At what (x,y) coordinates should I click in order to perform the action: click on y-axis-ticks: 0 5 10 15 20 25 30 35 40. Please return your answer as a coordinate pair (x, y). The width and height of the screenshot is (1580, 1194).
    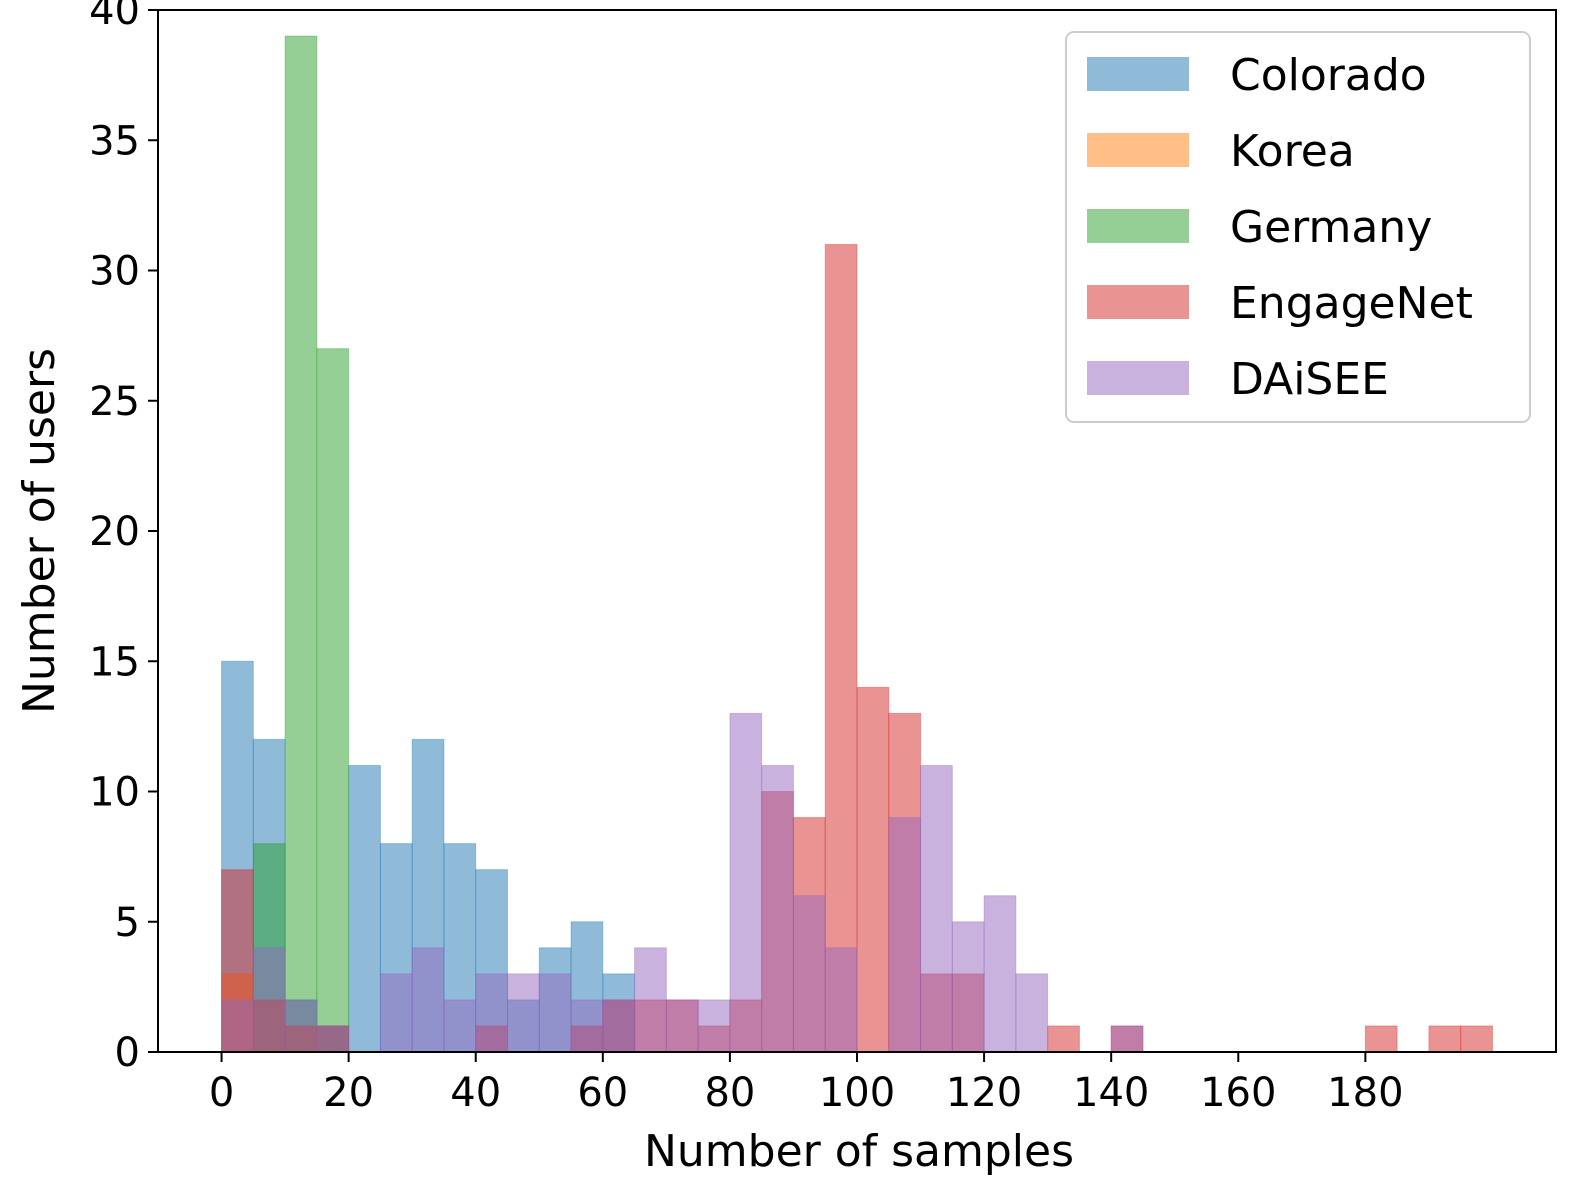
    Looking at the image, I should click on (123, 538).